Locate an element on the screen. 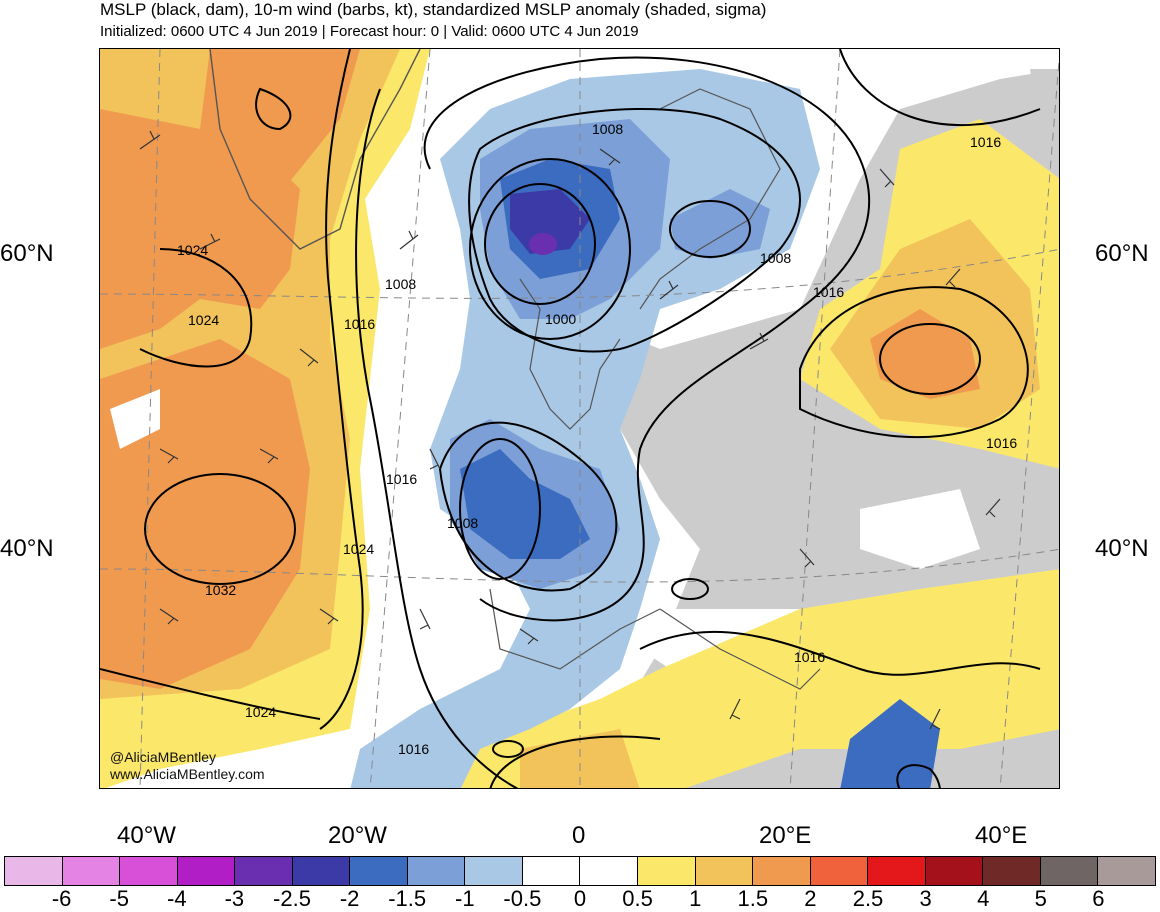  uk-coast is located at coordinates (570, 354).